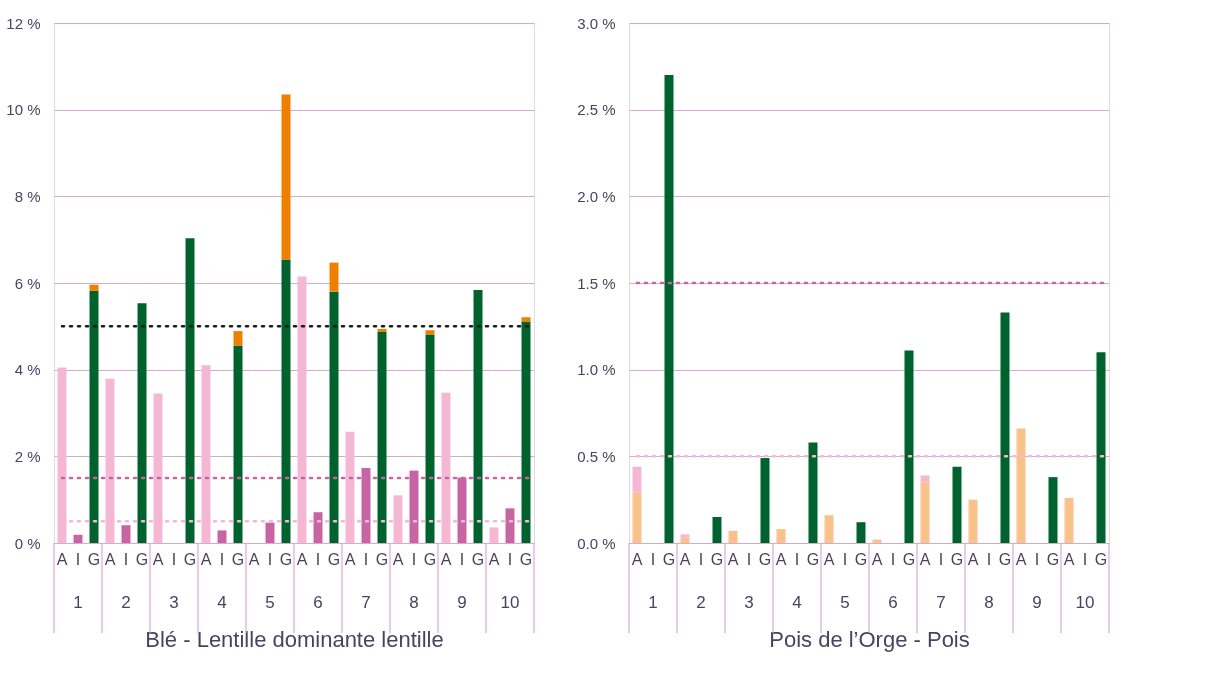 This screenshot has width=1205, height=694. I want to click on y-tick-label: 2.5 %, so click(596, 110).